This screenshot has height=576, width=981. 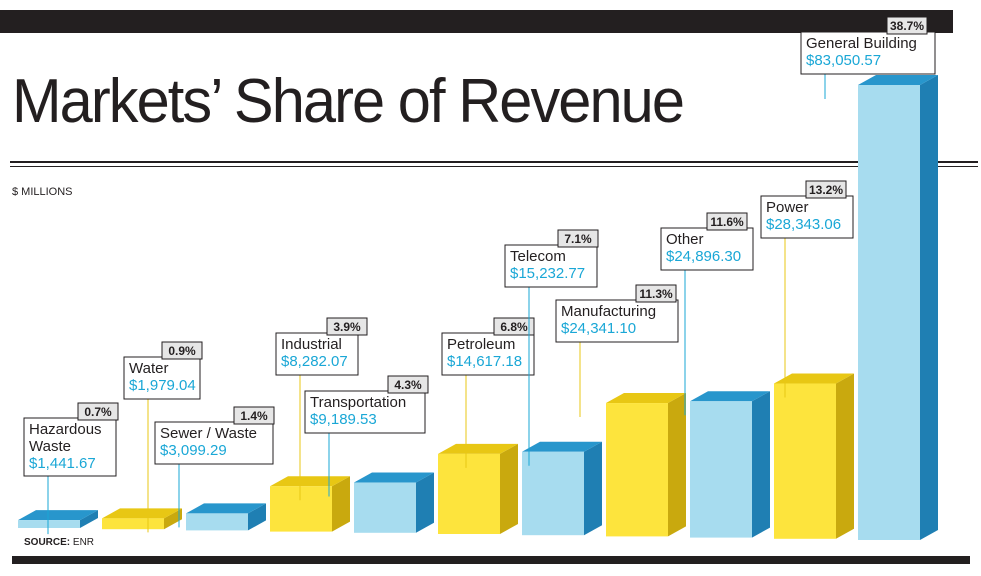 What do you see at coordinates (469, 493) in the screenshot?
I see `bar-petroleum` at bounding box center [469, 493].